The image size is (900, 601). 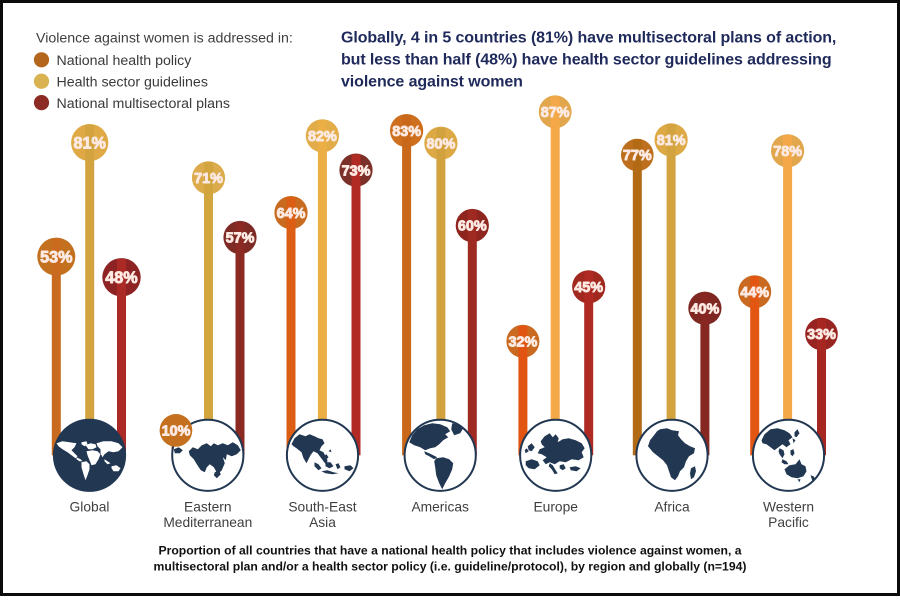 I want to click on svg-text: National health policy, so click(x=125, y=61).